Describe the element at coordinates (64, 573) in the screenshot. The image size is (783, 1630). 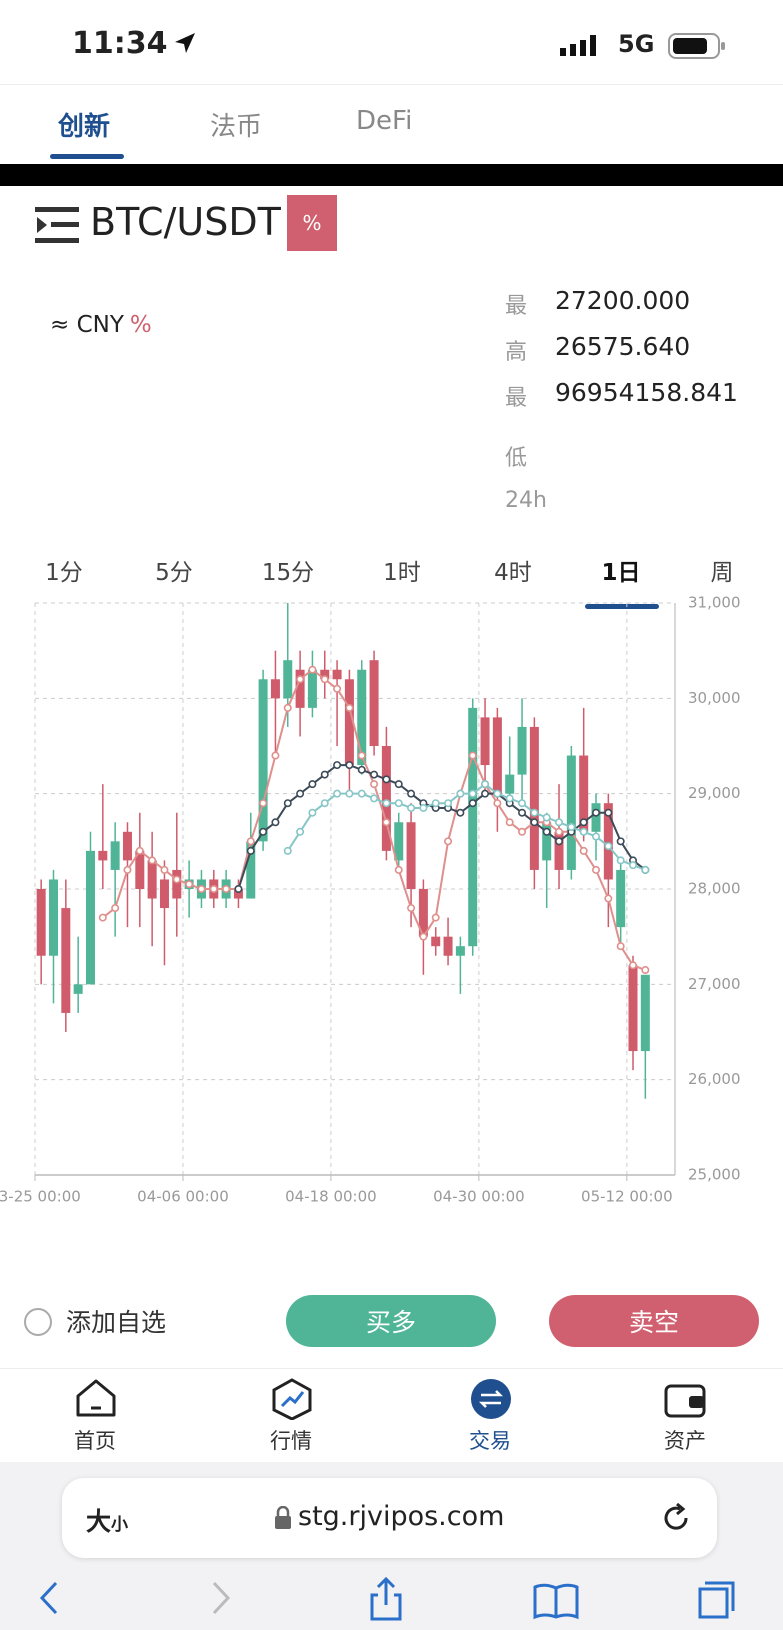
I see `period: 1分` at that location.